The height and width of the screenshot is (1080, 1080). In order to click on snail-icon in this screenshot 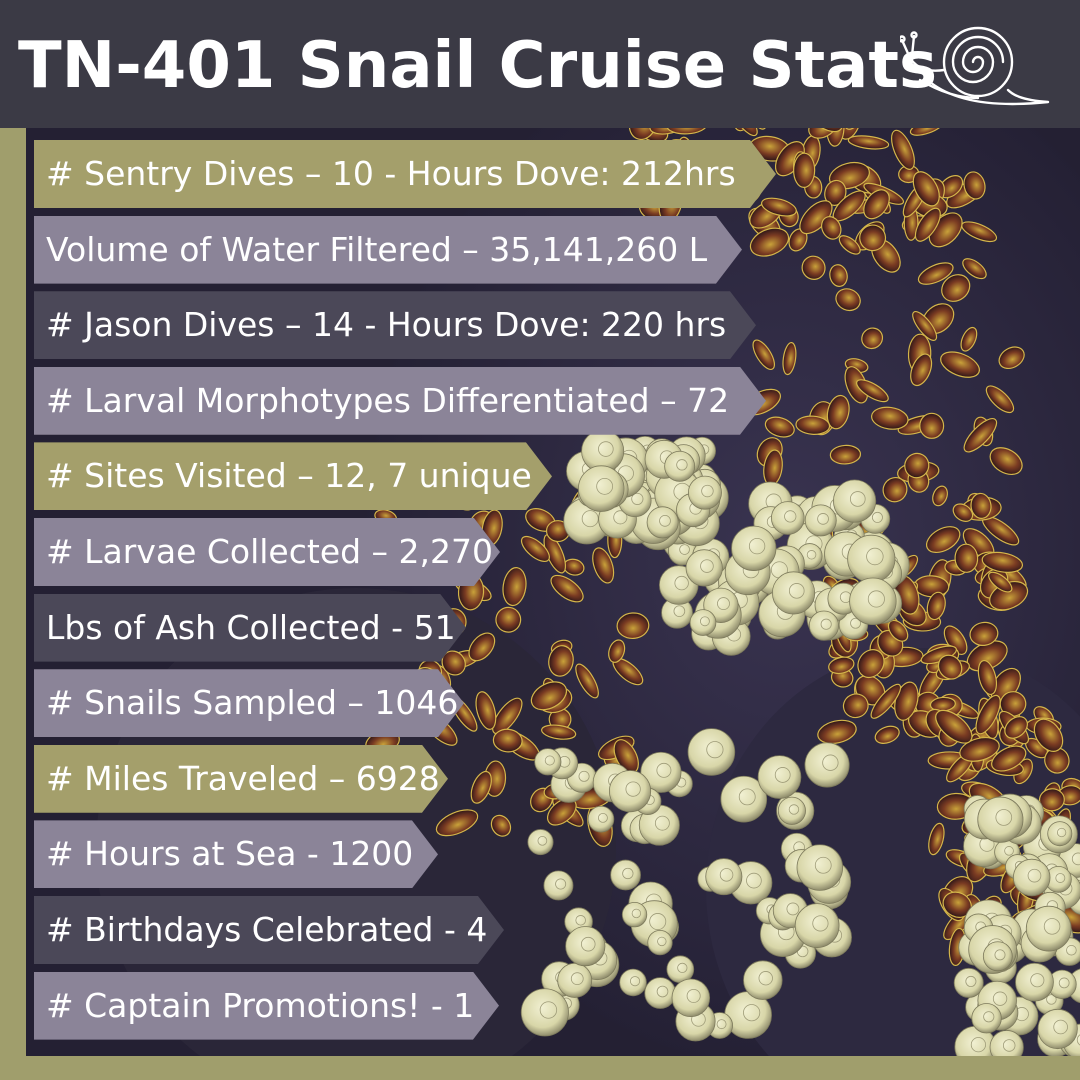, I will do `click(974, 66)`.